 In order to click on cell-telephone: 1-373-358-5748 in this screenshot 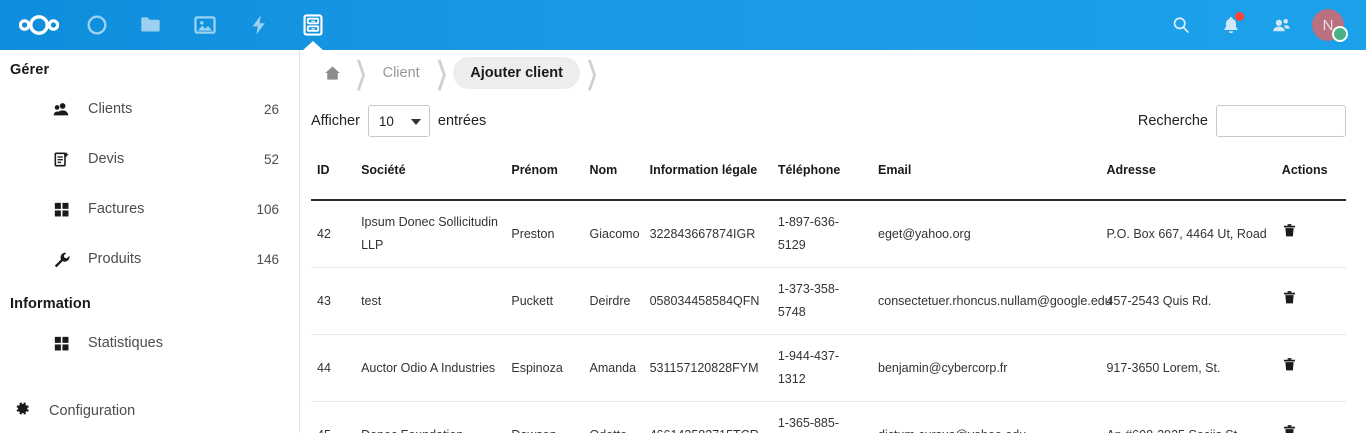, I will do `click(822, 301)`.